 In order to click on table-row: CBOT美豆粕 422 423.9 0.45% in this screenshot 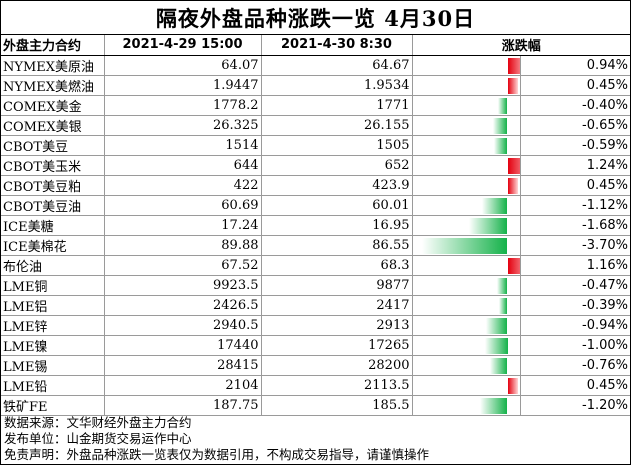, I will do `click(316, 185)`.